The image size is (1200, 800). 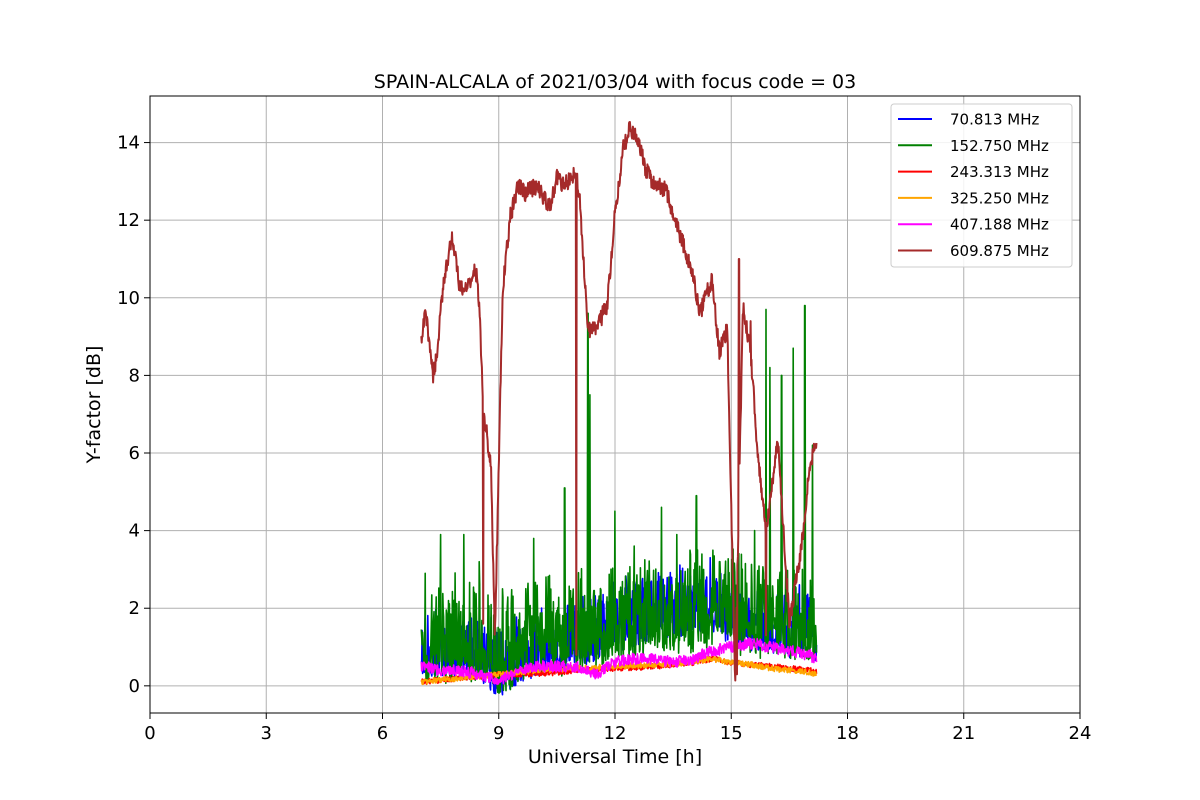 I want to click on x-tick-label: 9, so click(x=498, y=733).